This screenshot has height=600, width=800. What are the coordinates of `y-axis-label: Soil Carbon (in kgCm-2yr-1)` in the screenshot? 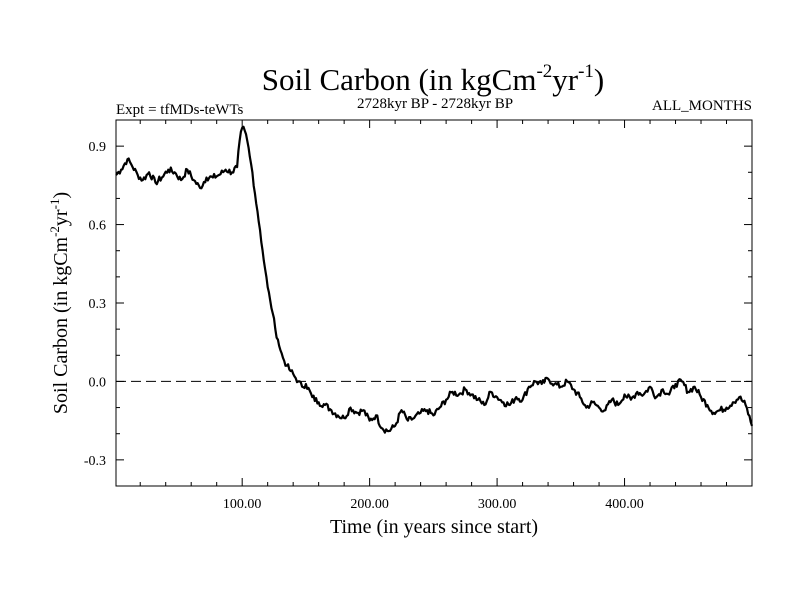 It's located at (59, 303).